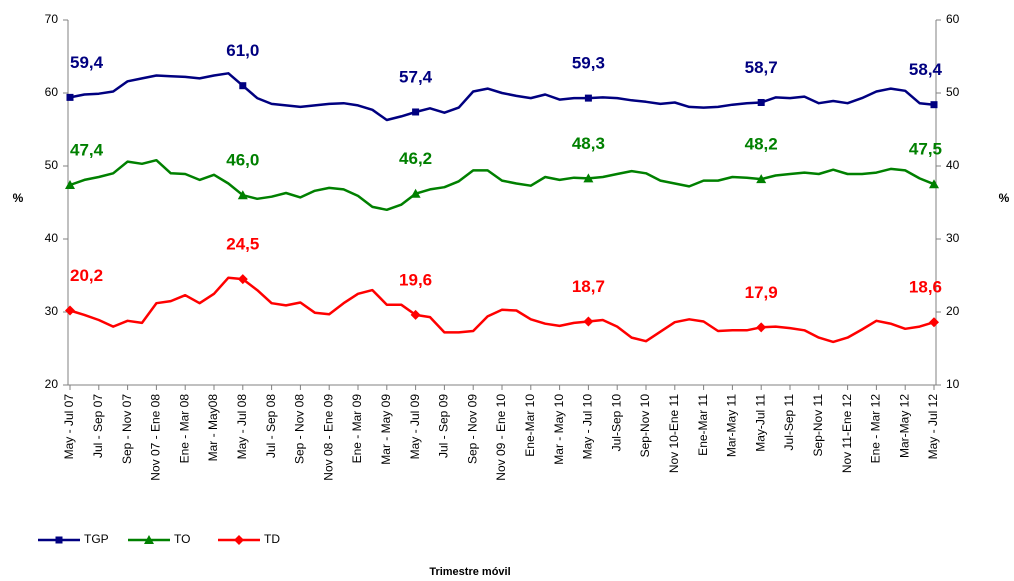  Describe the element at coordinates (926, 69) in the screenshot. I see `value-label: 58,4` at that location.